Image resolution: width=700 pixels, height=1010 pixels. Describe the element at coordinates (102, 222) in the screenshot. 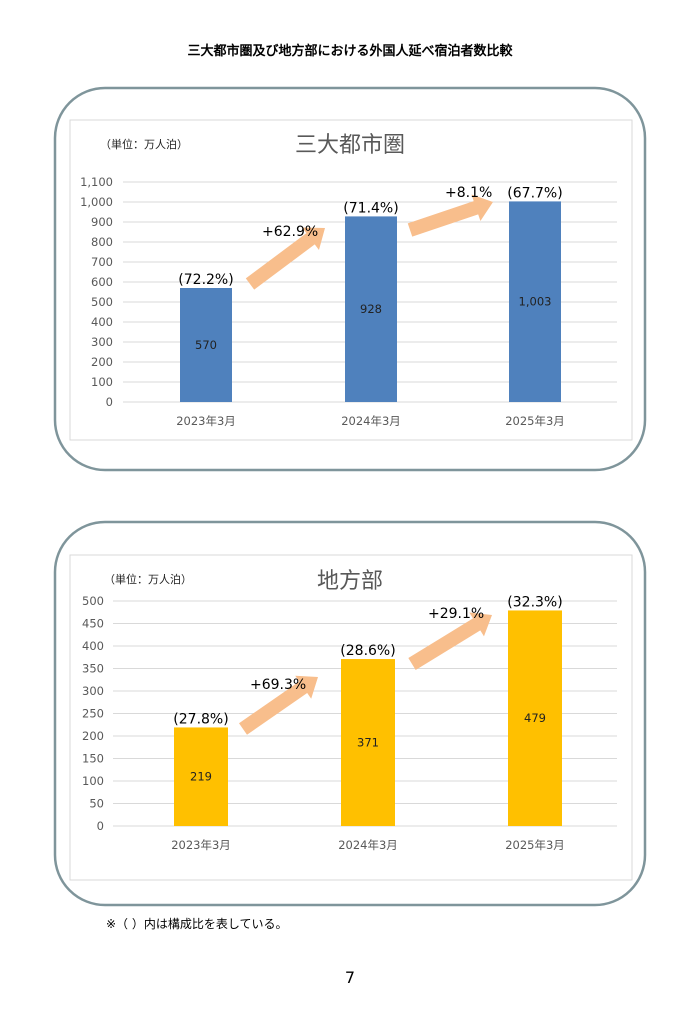

I see `y-tick-label: 900` at that location.